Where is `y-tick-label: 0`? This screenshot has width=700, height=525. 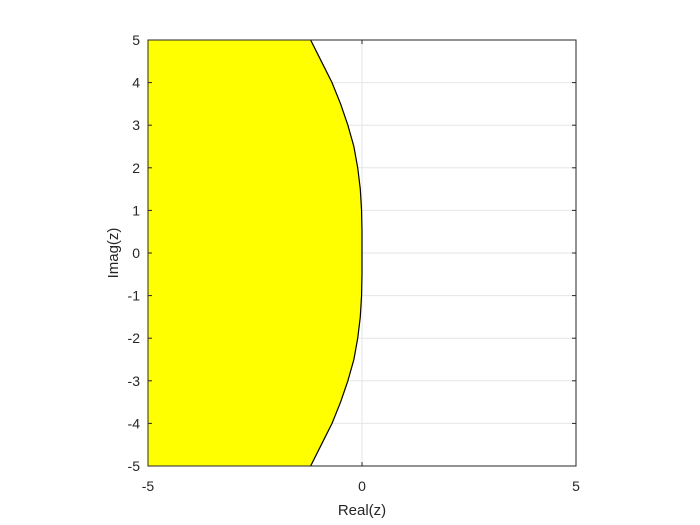
y-tick-label: 0 is located at coordinates (136, 253).